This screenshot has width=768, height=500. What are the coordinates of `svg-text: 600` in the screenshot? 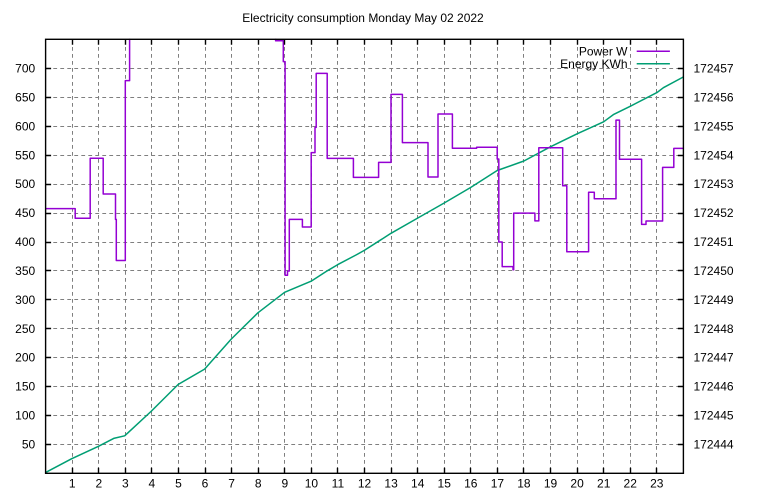 It's located at (25, 126).